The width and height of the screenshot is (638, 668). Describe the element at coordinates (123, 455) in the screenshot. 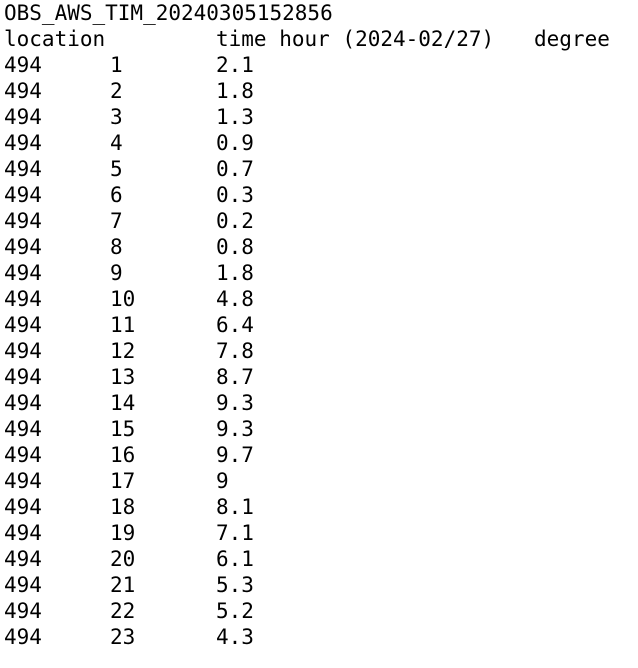

I see `row-hour: 16` at that location.